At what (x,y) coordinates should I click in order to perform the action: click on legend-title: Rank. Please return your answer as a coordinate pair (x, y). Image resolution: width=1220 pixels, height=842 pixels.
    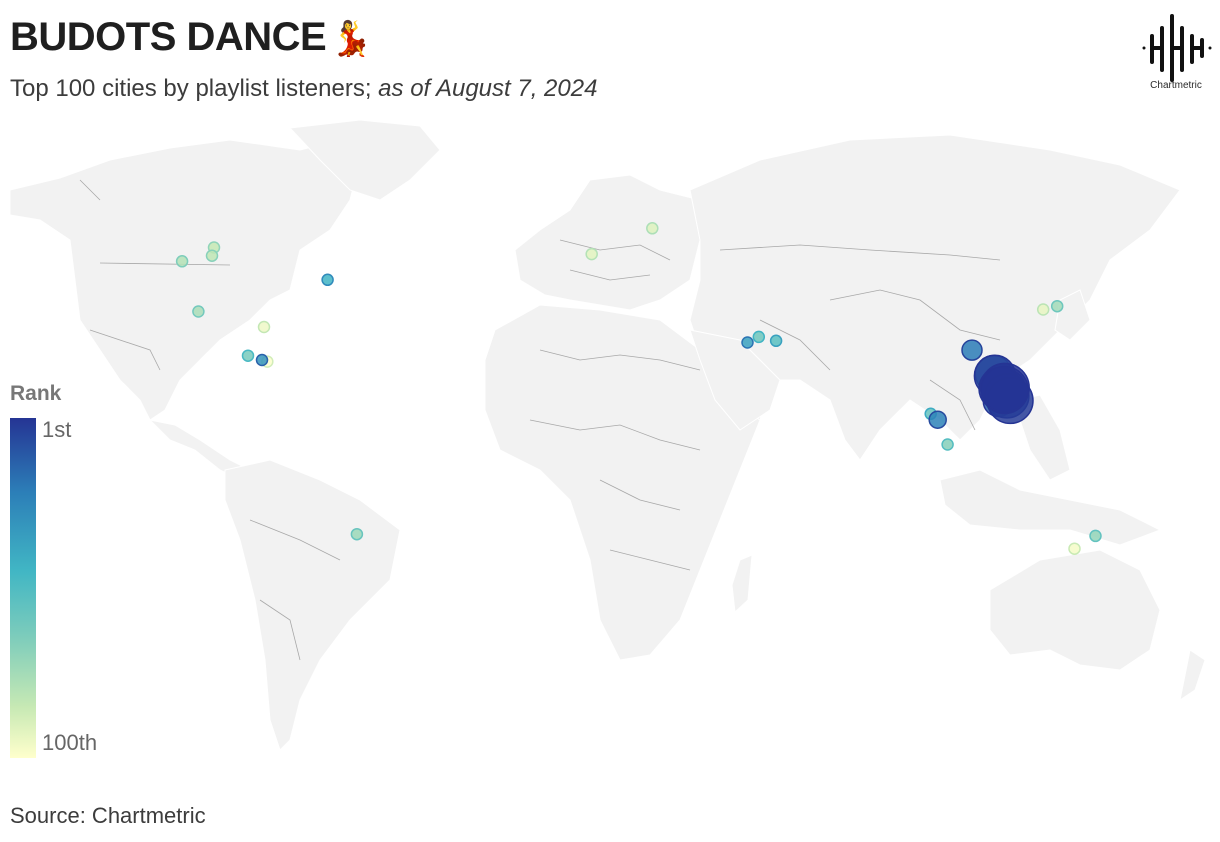
    Looking at the image, I should click on (36, 393).